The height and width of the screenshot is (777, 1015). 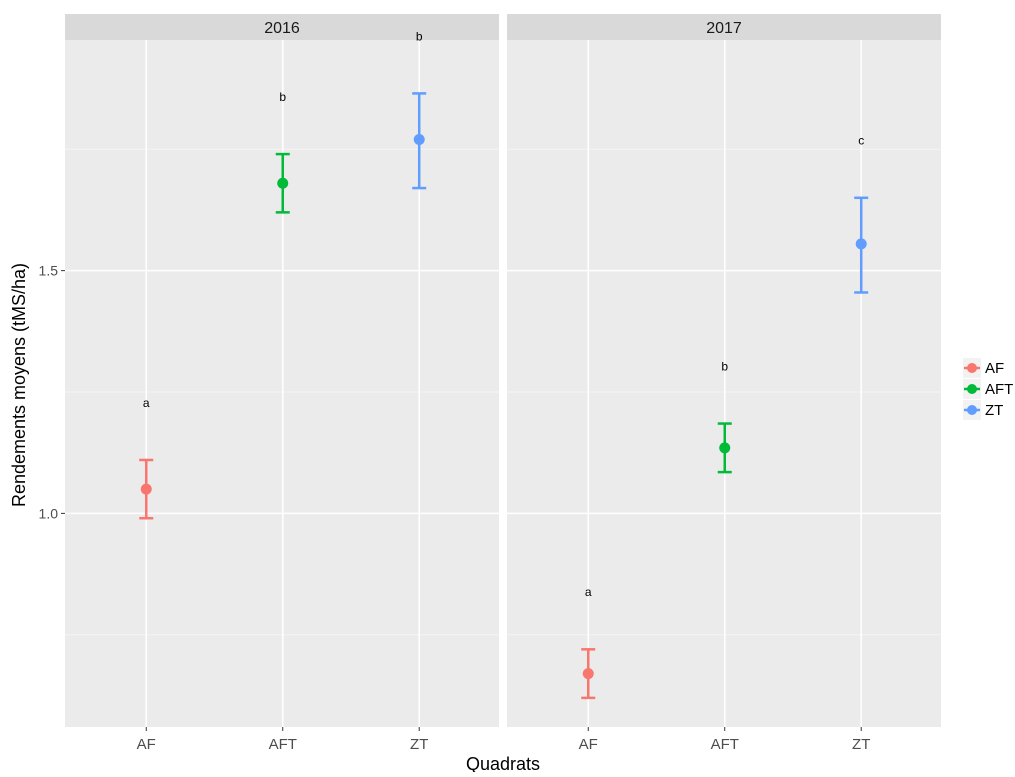 I want to click on x-axis-title: Quadrats, so click(x=503, y=763).